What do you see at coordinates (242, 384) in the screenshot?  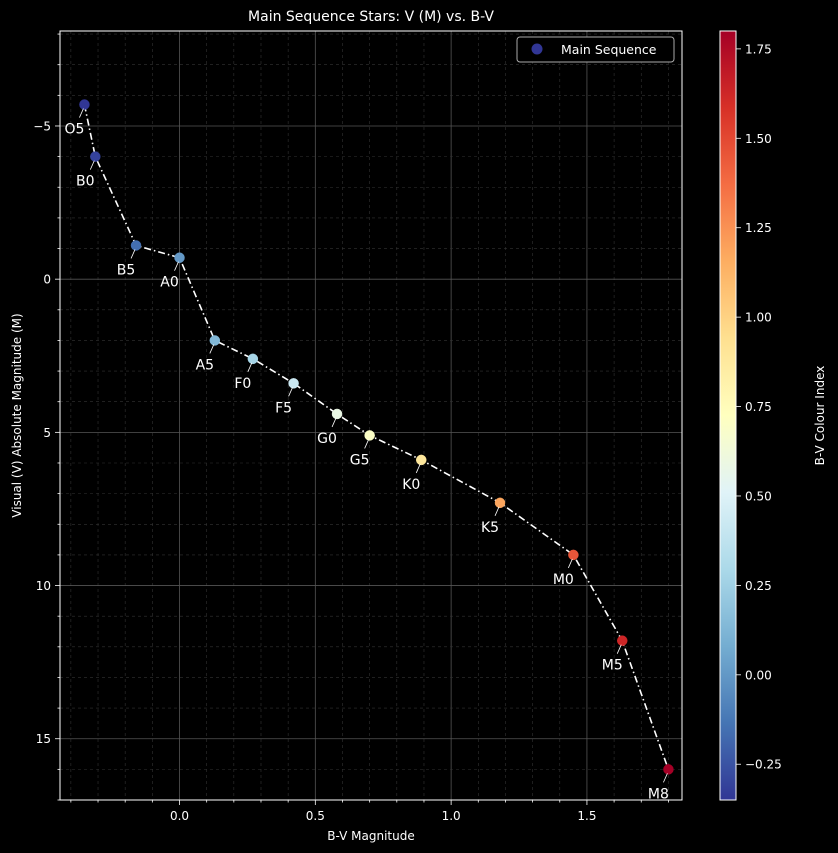 I see `point-label: F0` at bounding box center [242, 384].